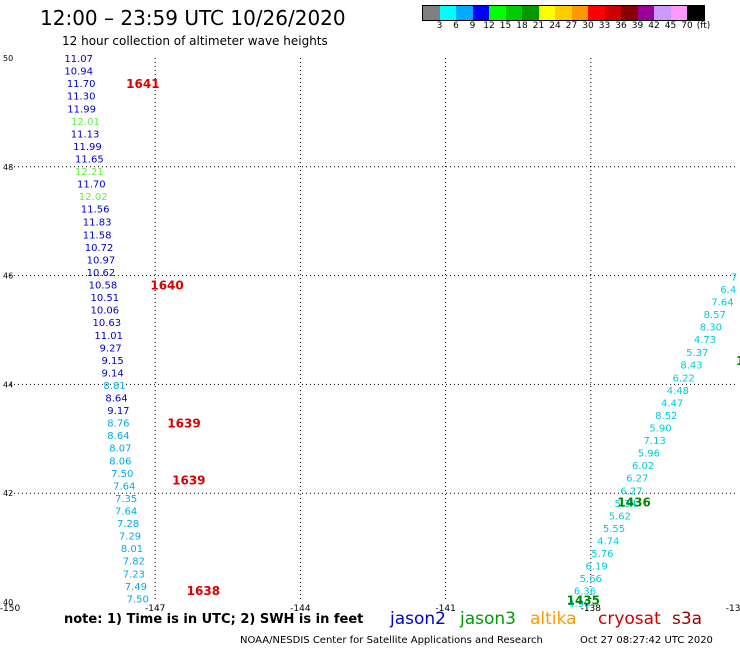 This screenshot has height=650, width=740. What do you see at coordinates (728, 290) in the screenshot?
I see `swh-point-label: 6.4` at bounding box center [728, 290].